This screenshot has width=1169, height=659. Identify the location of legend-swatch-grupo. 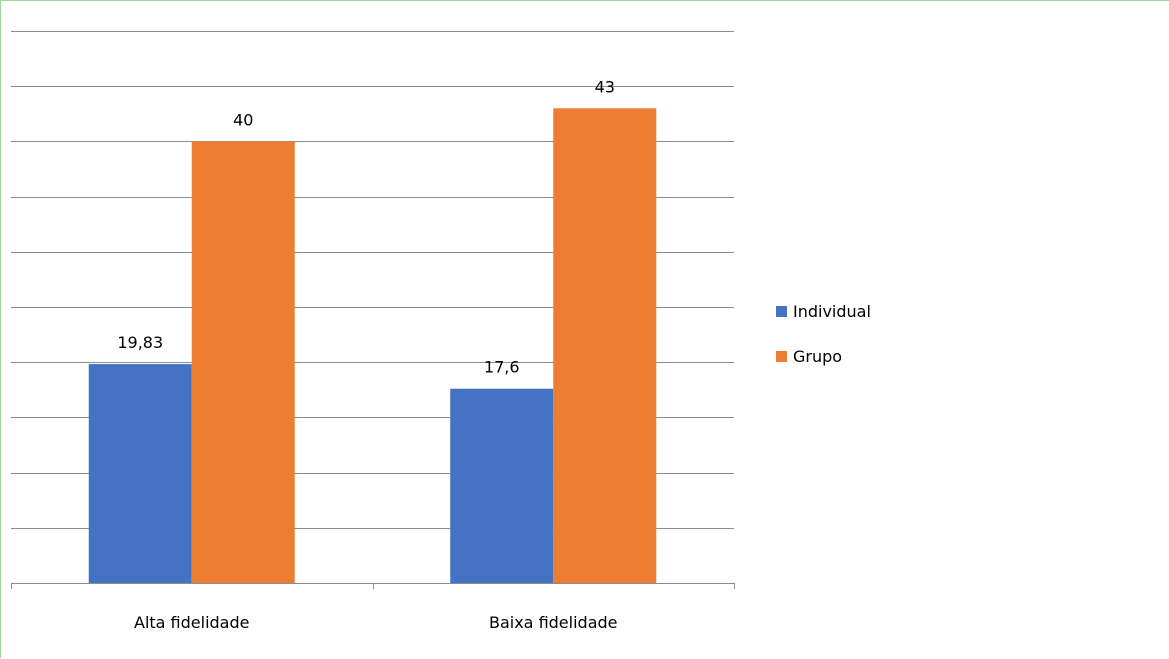
(781, 356).